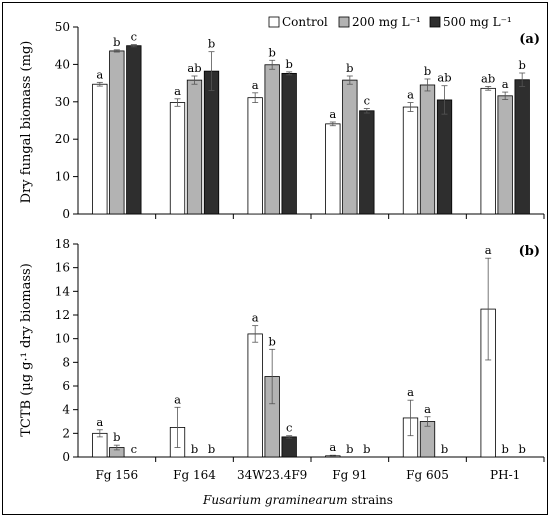 Image resolution: width=550 pixels, height=517 pixels. Describe the element at coordinates (62, 244) in the screenshot. I see `y-tick-label-b: 18` at that location.